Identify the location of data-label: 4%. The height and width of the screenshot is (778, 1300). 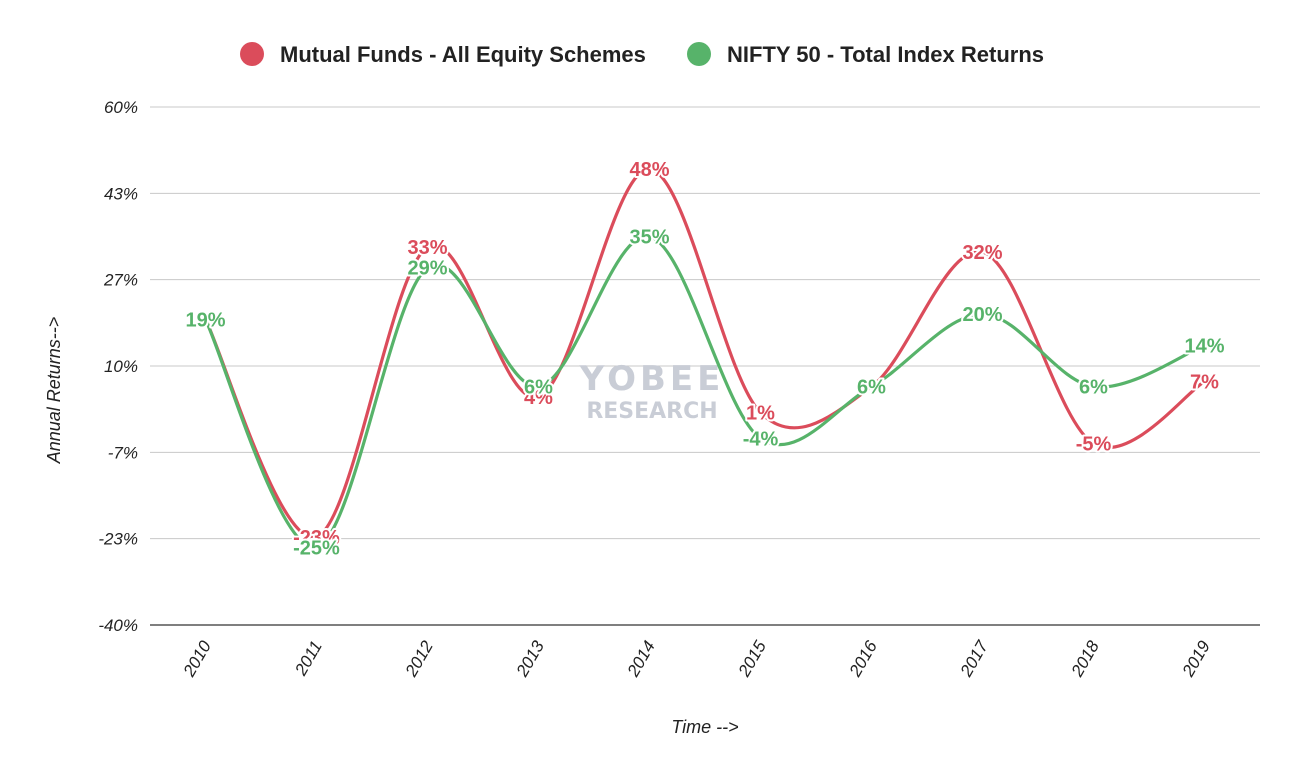
(538, 398).